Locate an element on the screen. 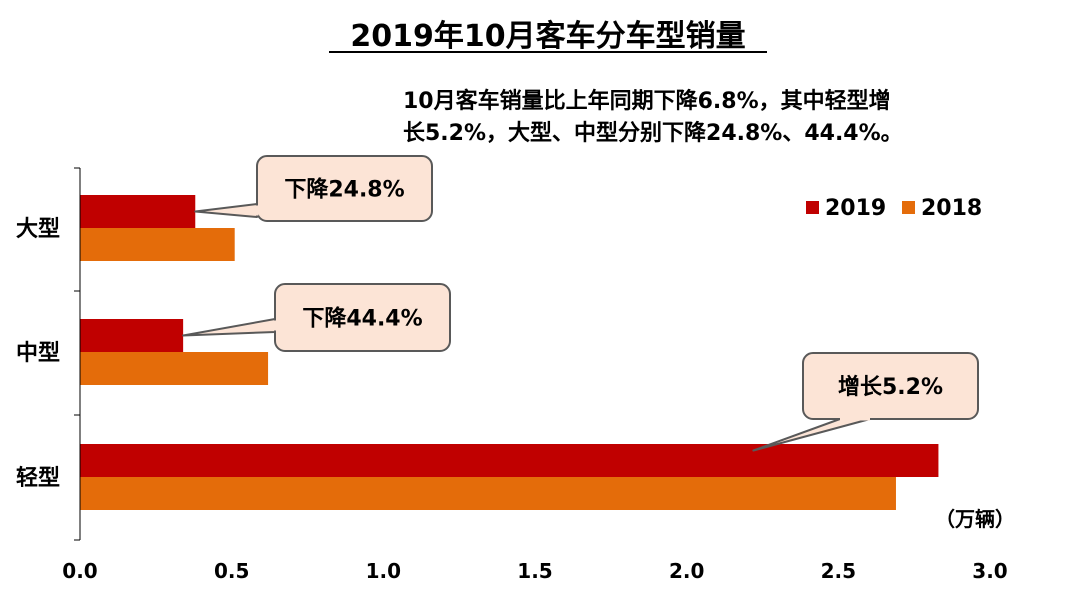 The width and height of the screenshot is (1068, 605). bar-2019-轻型 is located at coordinates (509, 460).